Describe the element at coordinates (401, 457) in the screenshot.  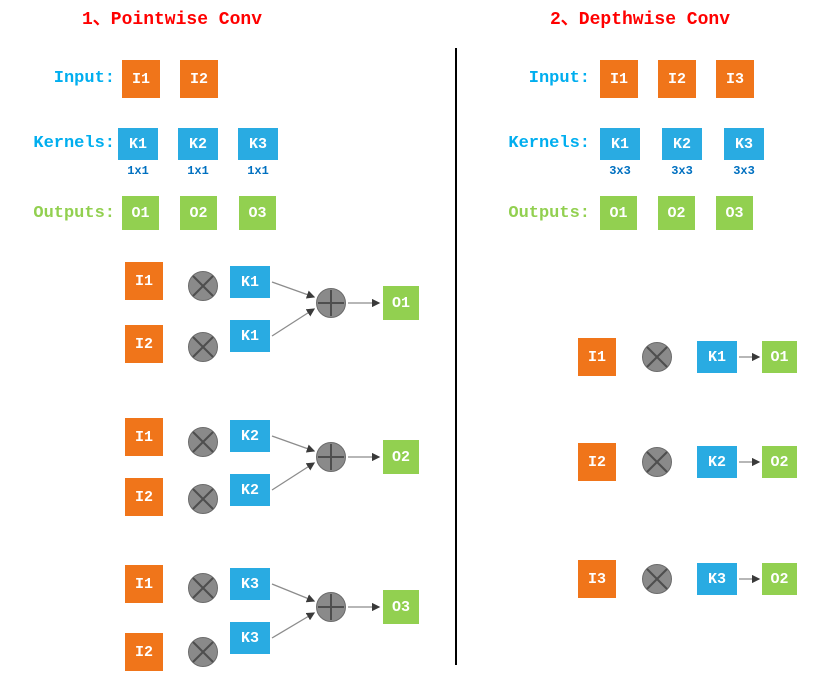
I see `left-g2-output-box: O2` at that location.